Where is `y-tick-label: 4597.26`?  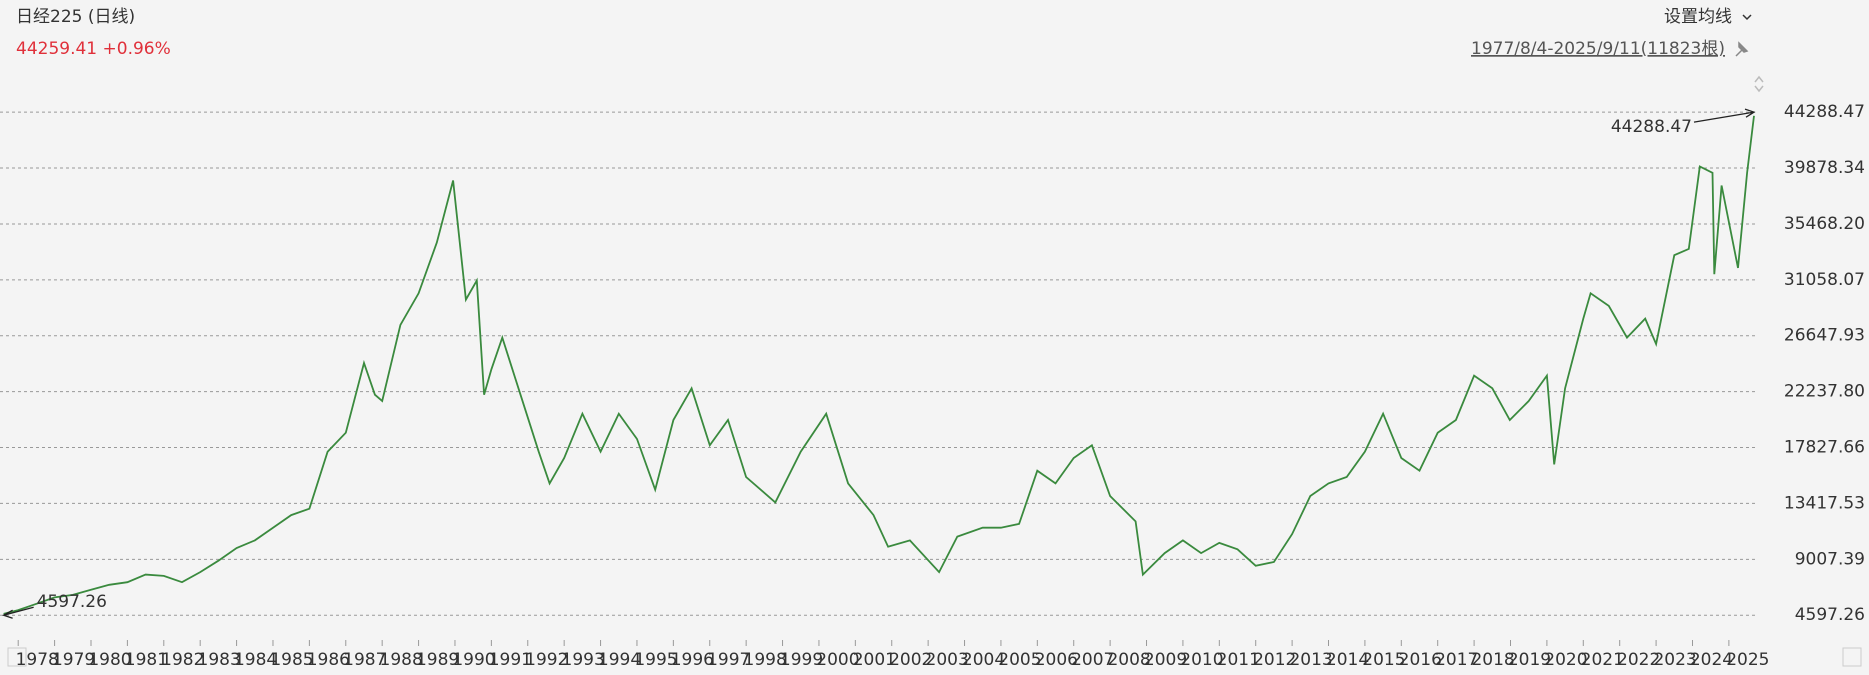
y-tick-label: 4597.26 is located at coordinates (1830, 615).